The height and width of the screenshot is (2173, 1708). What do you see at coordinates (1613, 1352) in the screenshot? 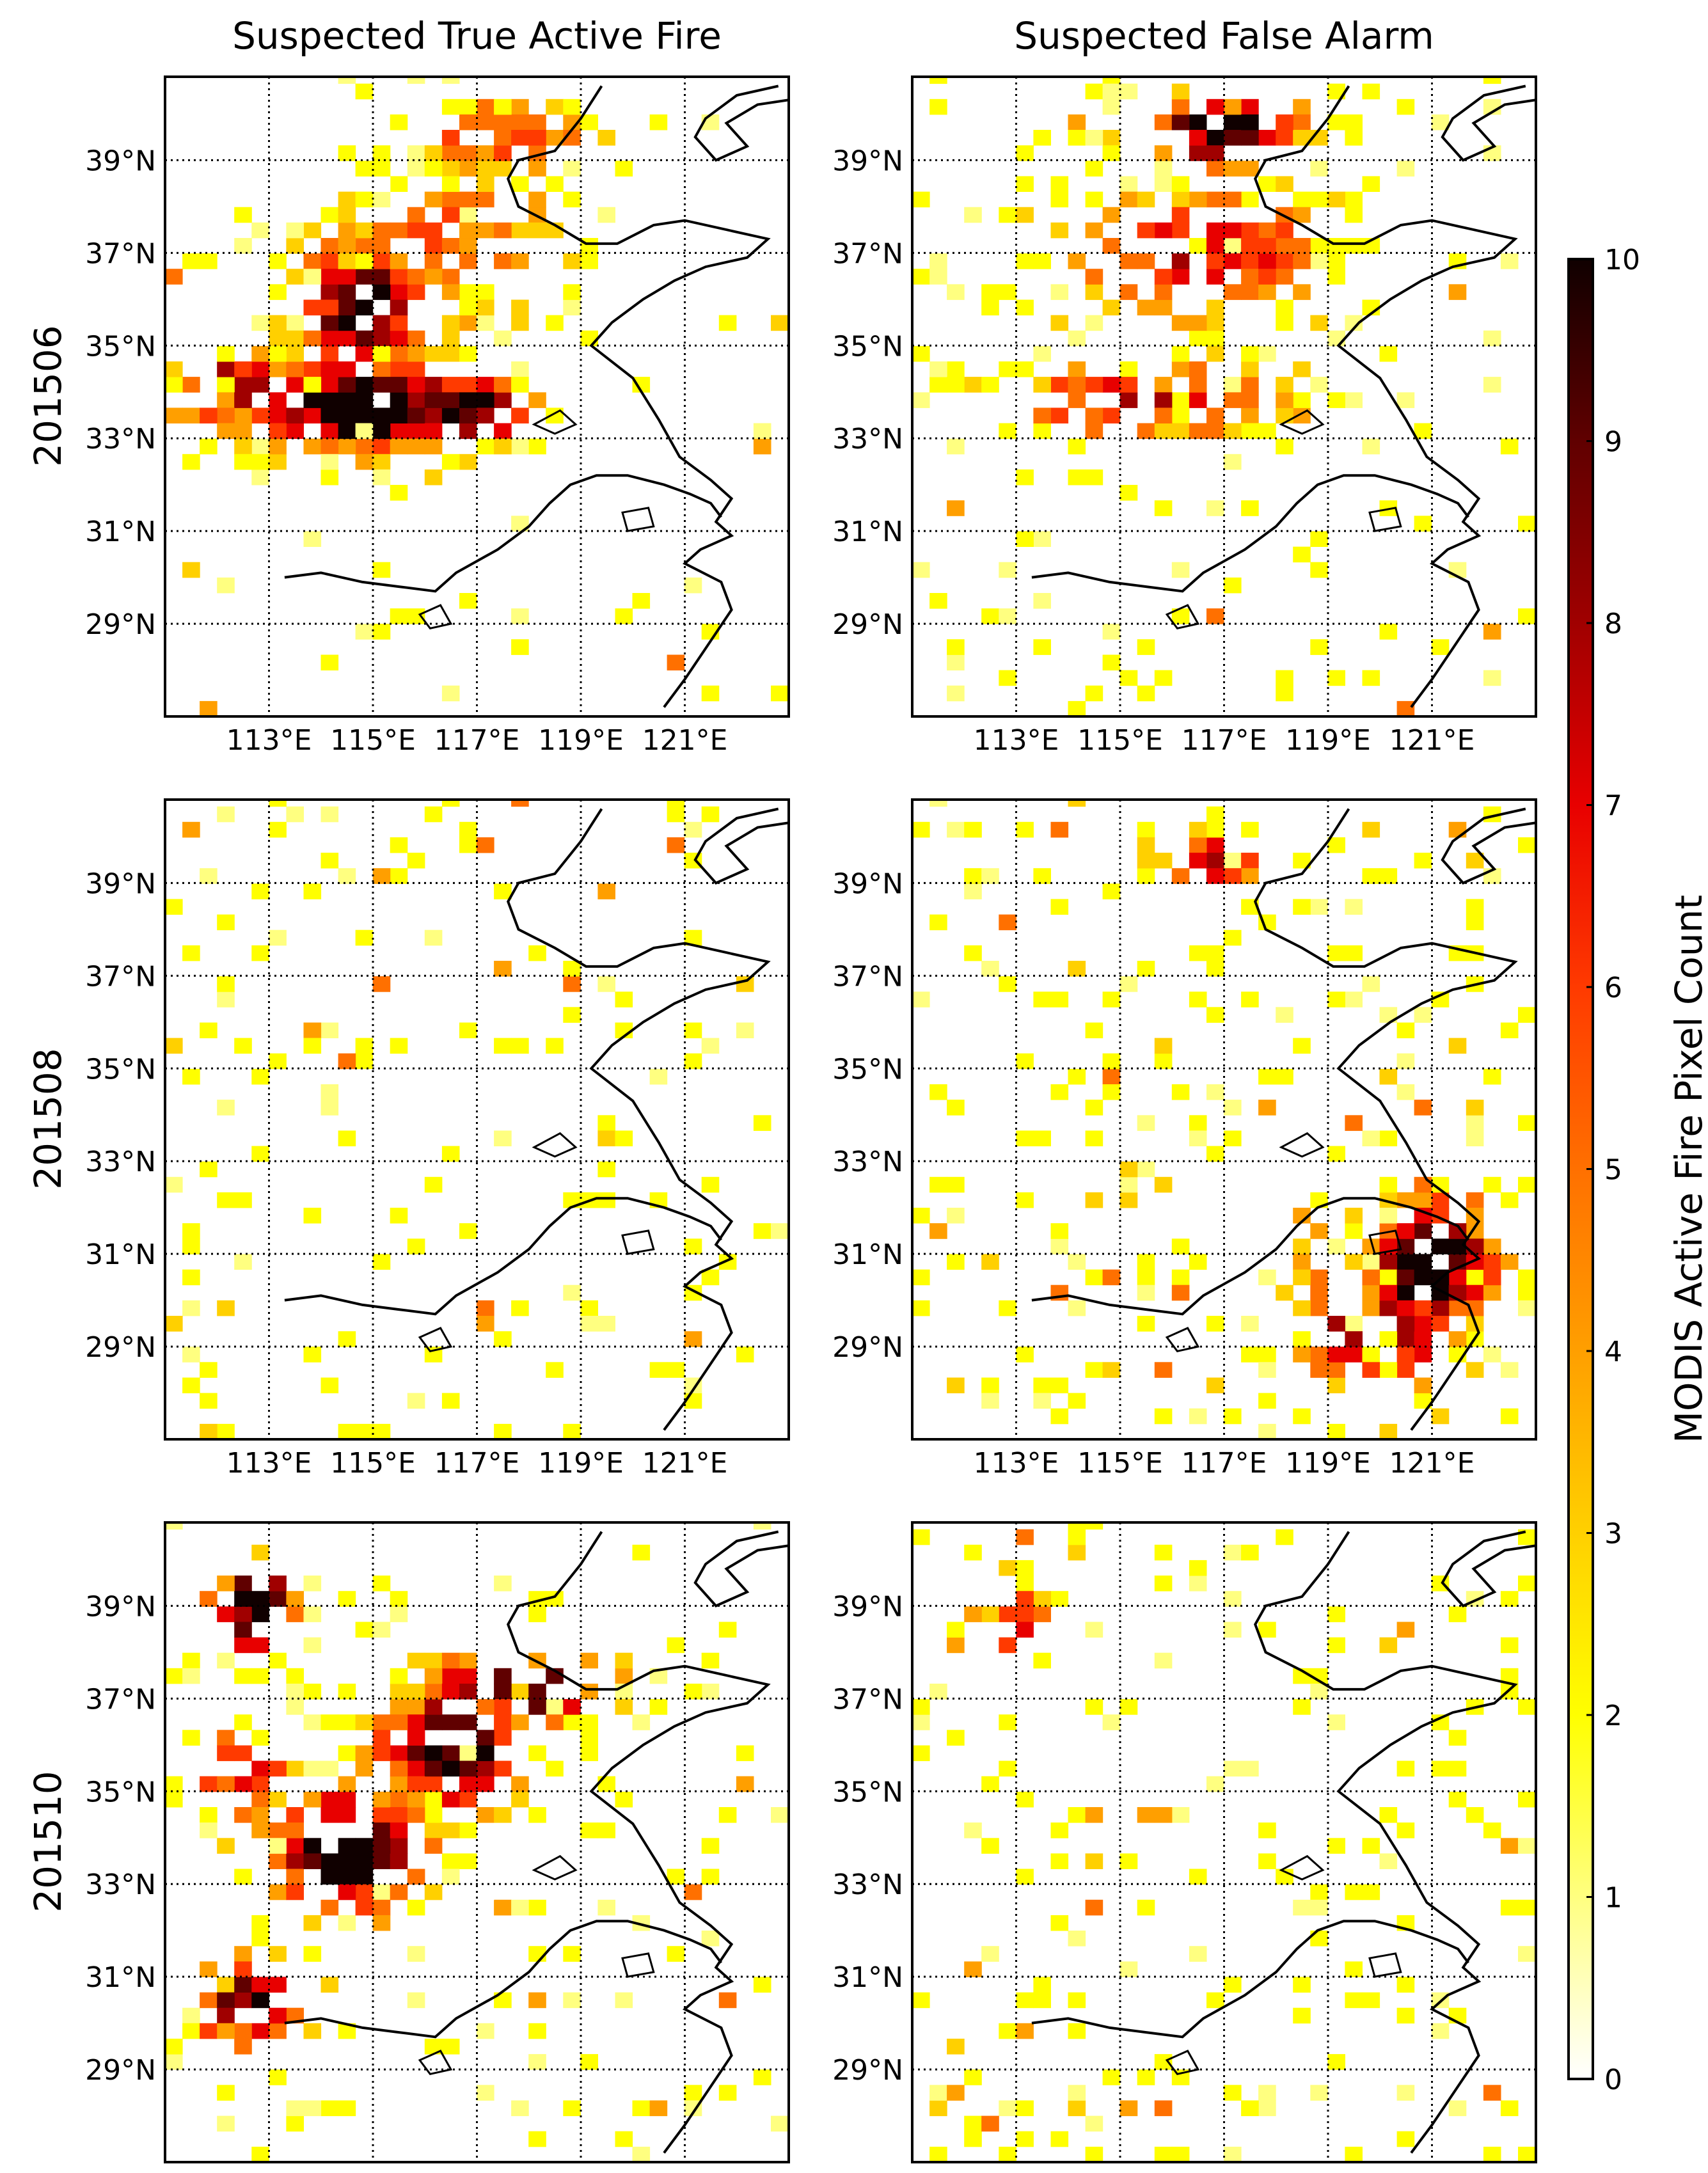
I see `colorbar-tick-label: 4` at bounding box center [1613, 1352].